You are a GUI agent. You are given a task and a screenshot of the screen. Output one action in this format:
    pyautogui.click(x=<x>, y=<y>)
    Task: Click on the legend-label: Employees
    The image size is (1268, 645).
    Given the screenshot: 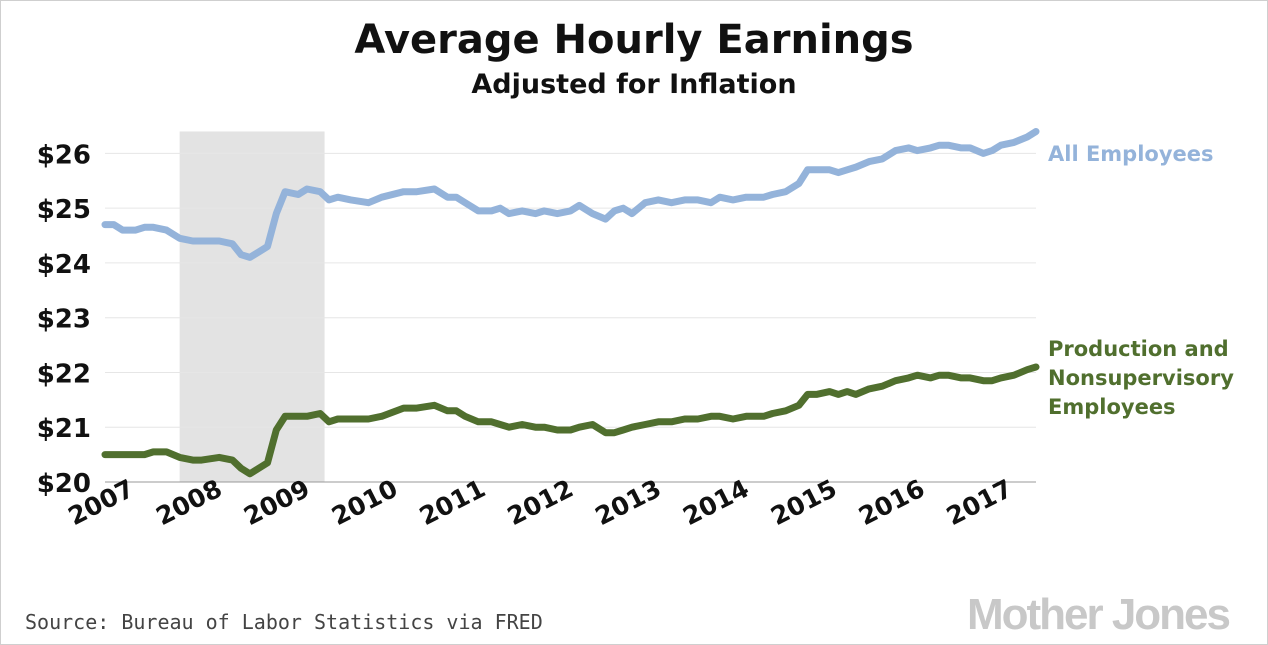 What is the action you would take?
    pyautogui.click(x=1112, y=407)
    